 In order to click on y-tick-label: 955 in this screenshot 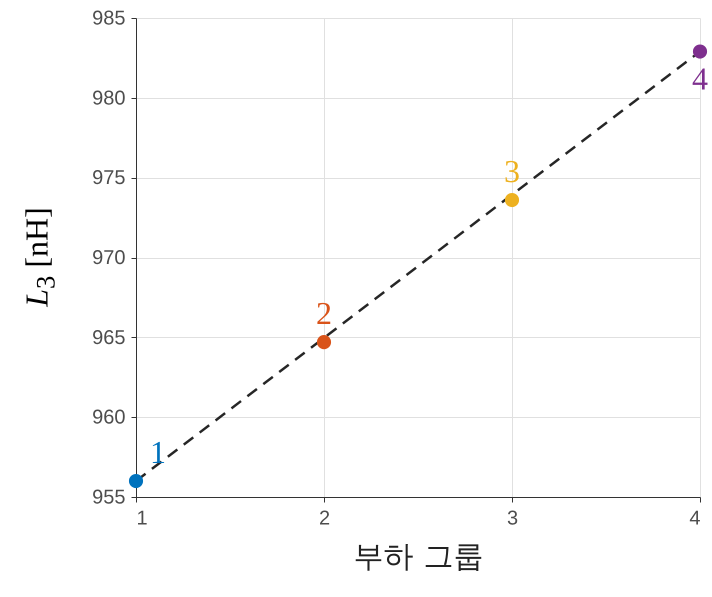, I will do `click(109, 497)`.